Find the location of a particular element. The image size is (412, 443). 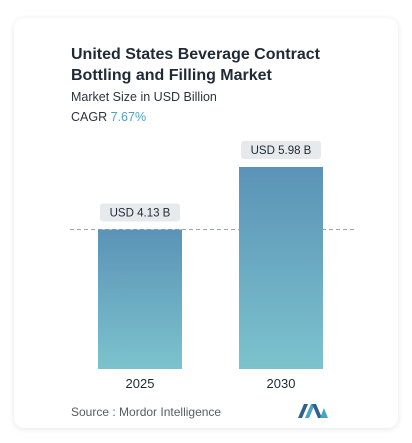

x-tick-label-2025: 2025 is located at coordinates (140, 383).